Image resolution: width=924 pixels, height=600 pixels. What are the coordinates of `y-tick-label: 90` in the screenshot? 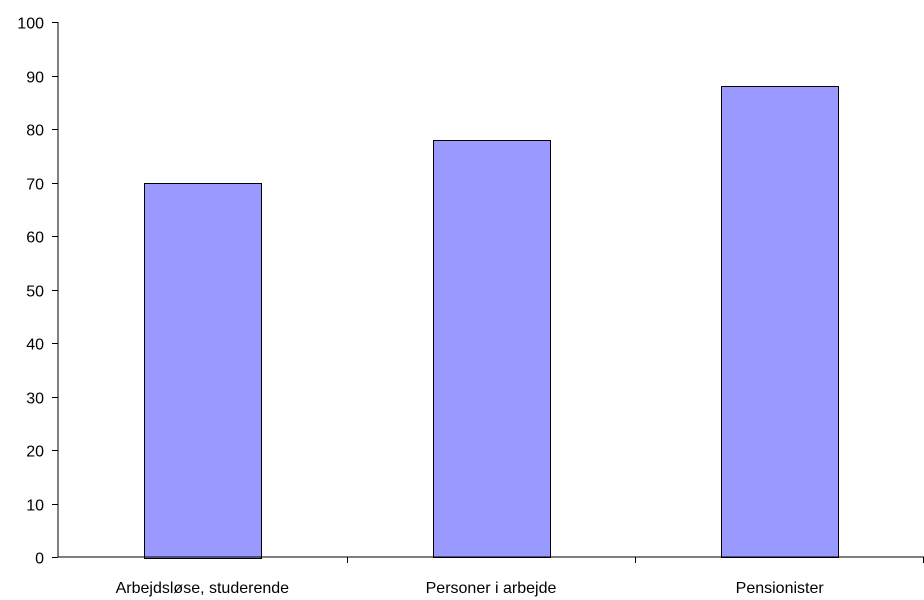 It's located at (35, 78).